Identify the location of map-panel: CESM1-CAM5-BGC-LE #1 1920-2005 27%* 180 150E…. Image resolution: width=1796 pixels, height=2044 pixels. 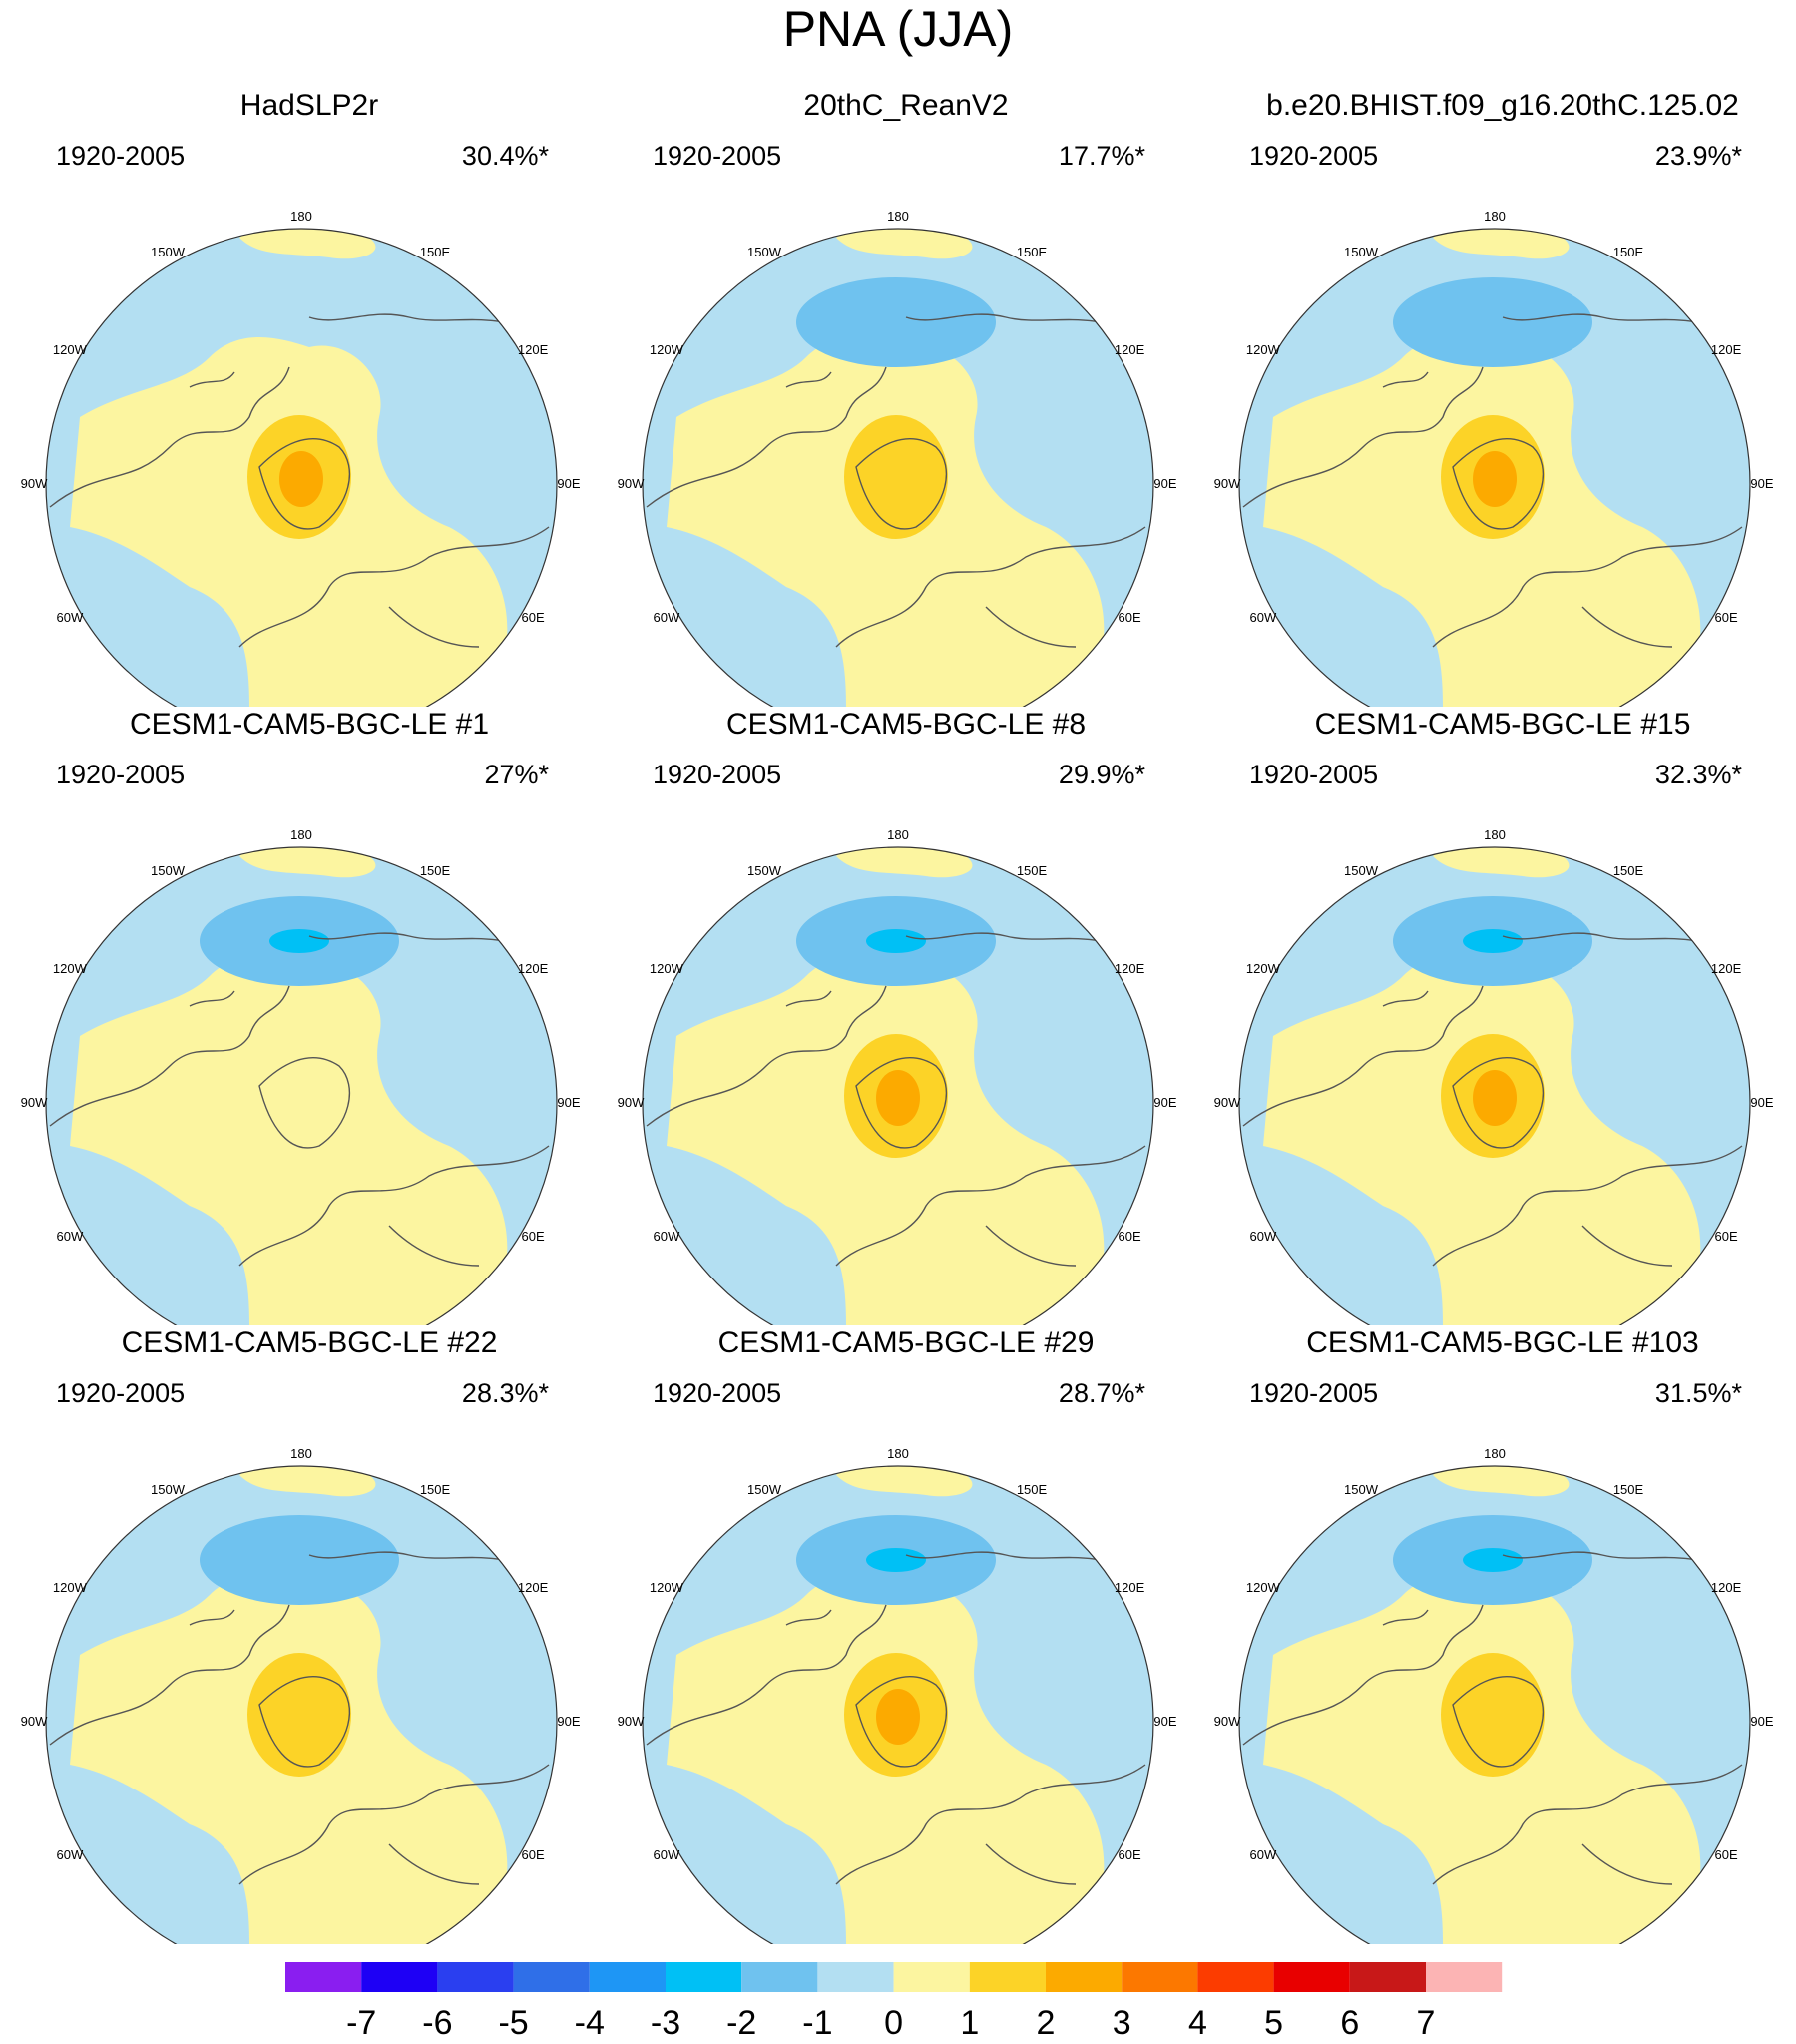
(309, 1016).